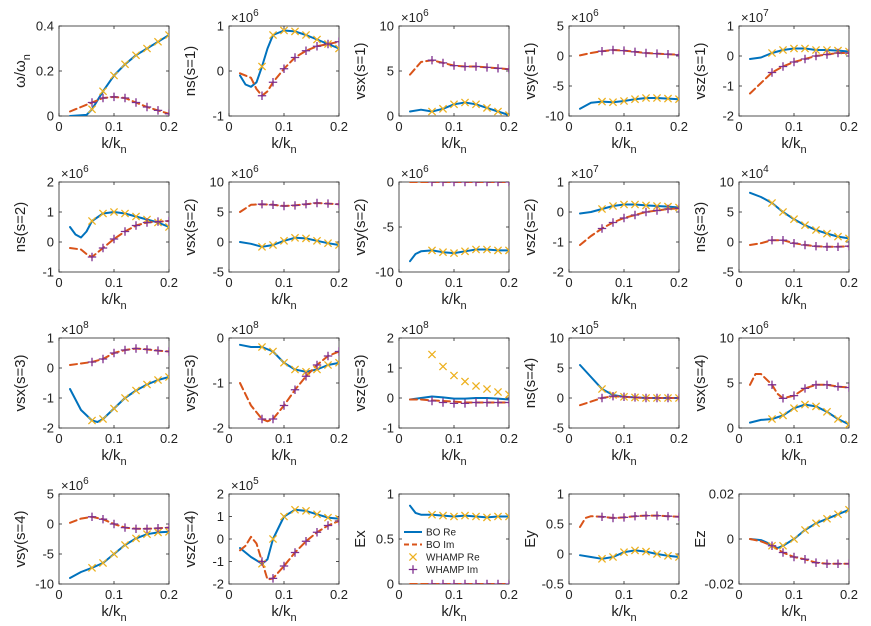 This screenshot has height=626, width=871. I want to click on x-tick-label: 0.1, so click(624, 282).